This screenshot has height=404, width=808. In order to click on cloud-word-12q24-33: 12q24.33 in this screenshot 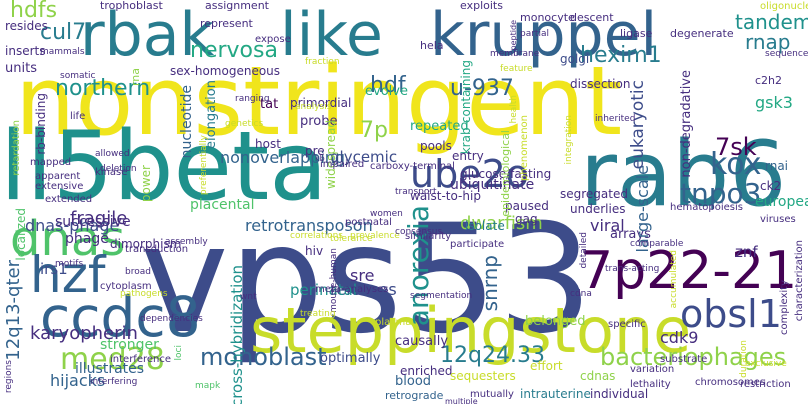, I will do `click(492, 355)`.